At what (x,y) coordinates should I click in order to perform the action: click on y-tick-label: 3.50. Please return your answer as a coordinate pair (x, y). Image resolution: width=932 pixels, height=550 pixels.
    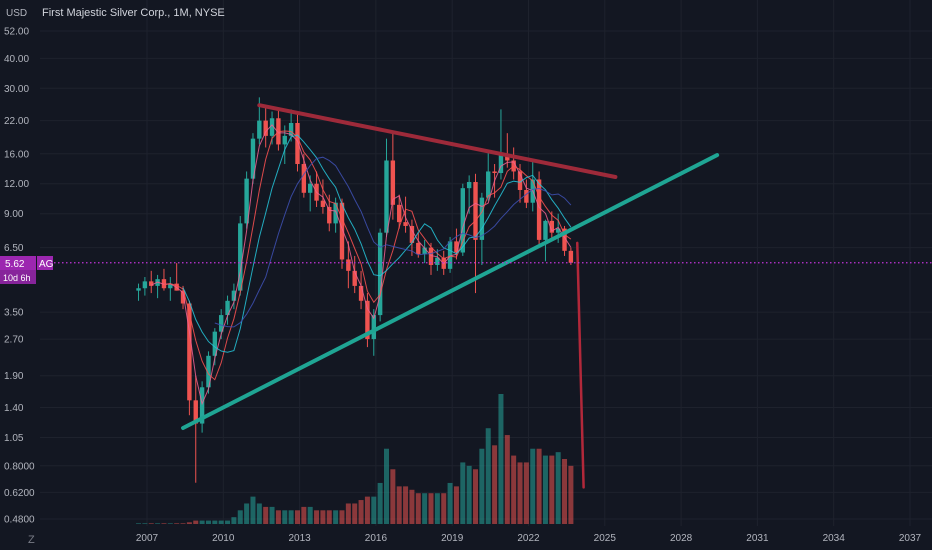
    Looking at the image, I should click on (14, 313).